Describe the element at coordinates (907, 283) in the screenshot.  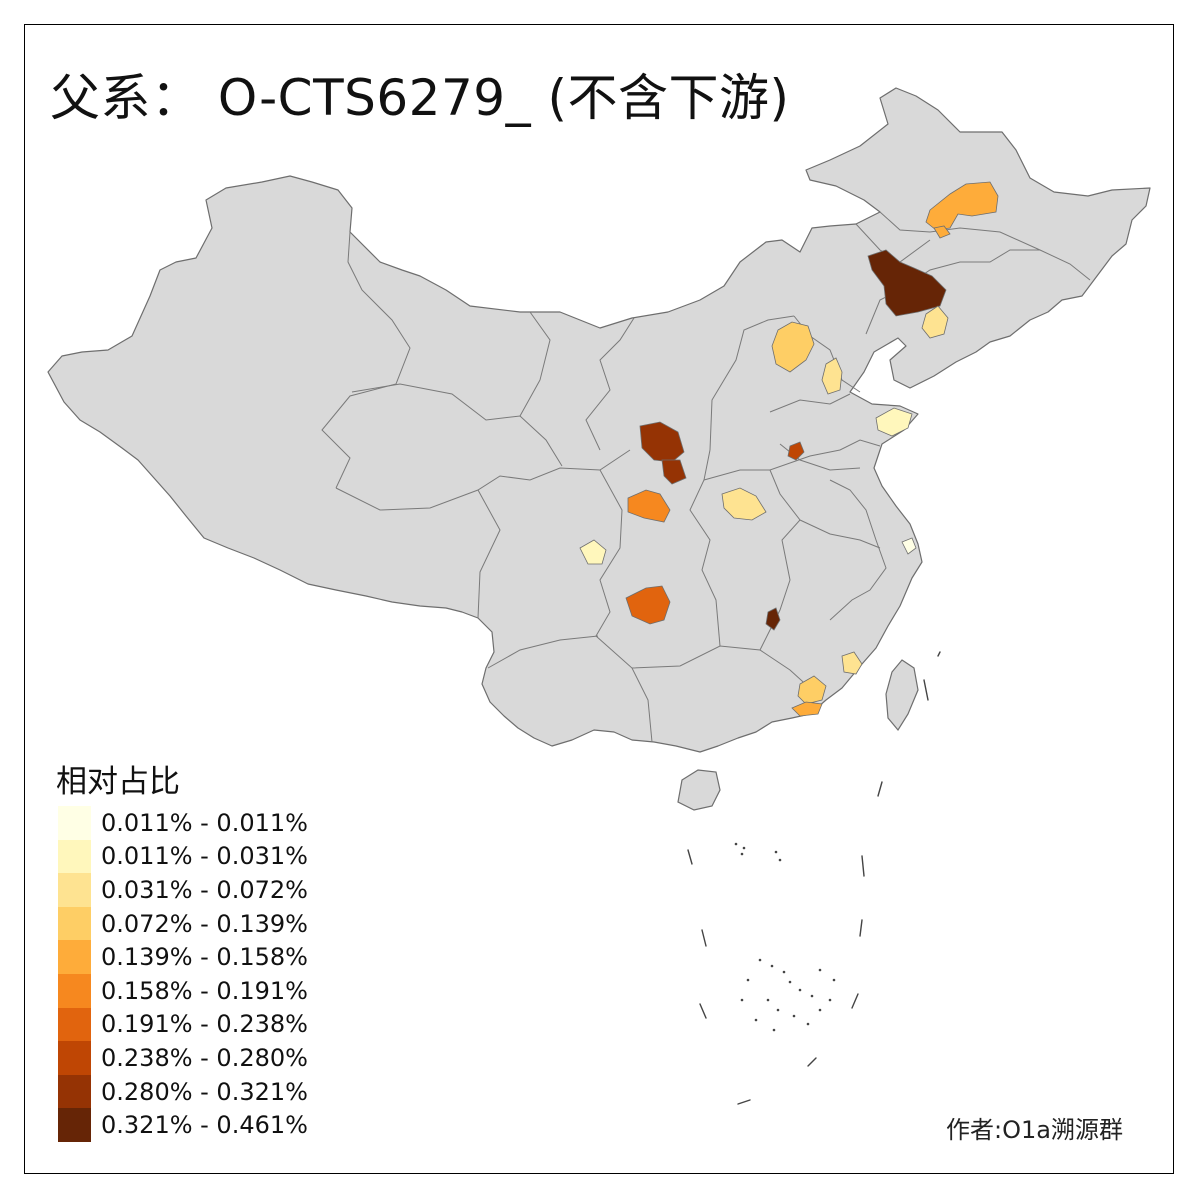
I see `region-jilin-baicheng` at that location.